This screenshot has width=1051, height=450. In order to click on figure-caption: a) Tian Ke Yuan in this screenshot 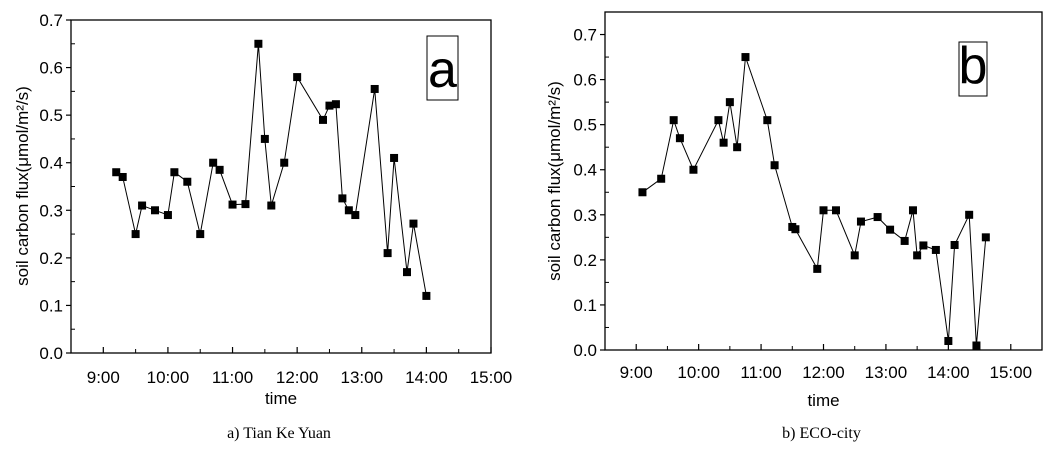, I will do `click(279, 433)`.